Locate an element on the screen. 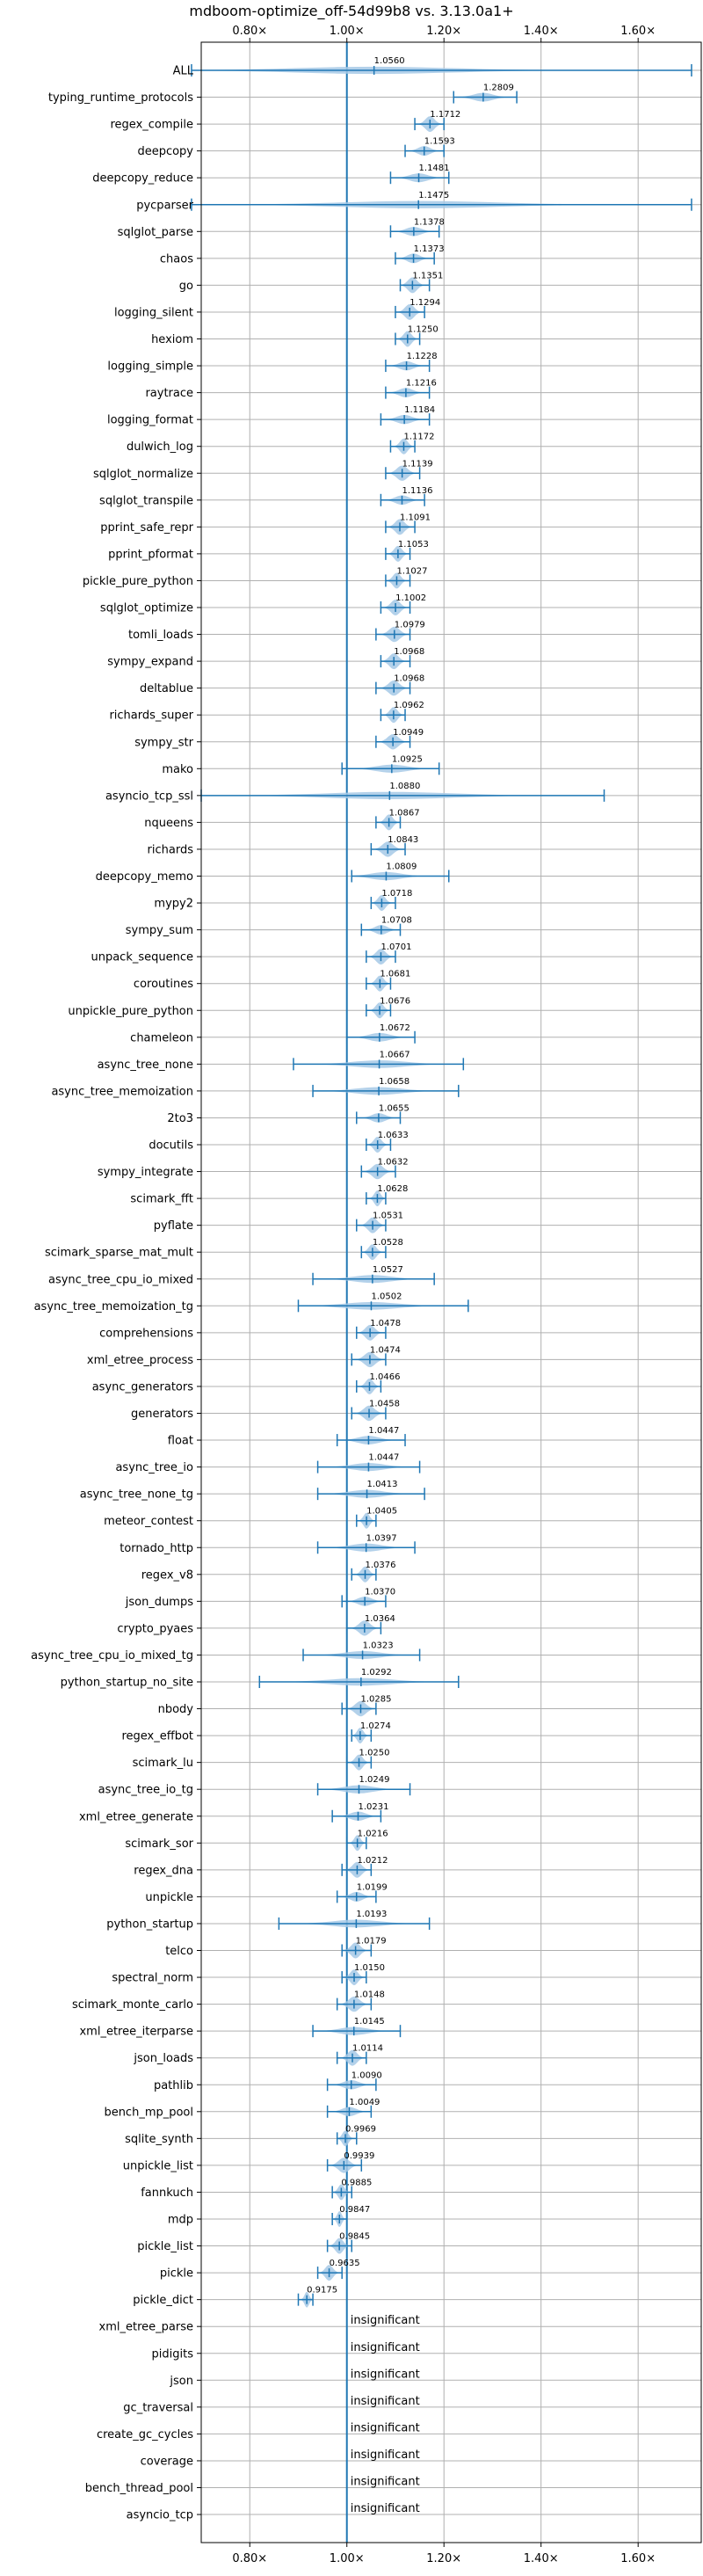 The height and width of the screenshot is (2576, 703). benchmark-label: sympy_integrate is located at coordinates (145, 1172).